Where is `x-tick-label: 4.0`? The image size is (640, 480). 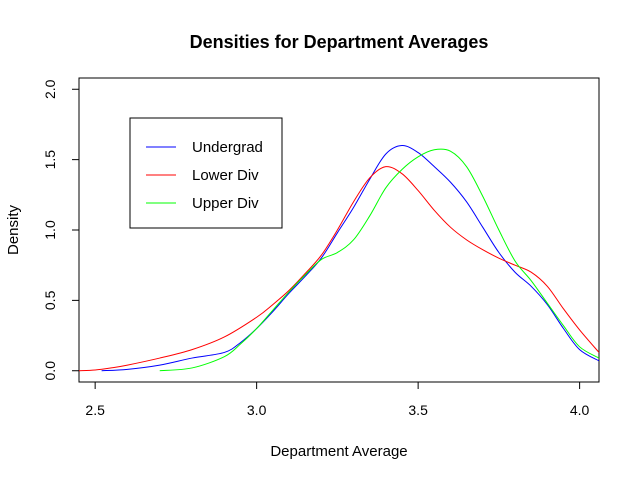
x-tick-label: 4.0 is located at coordinates (580, 410).